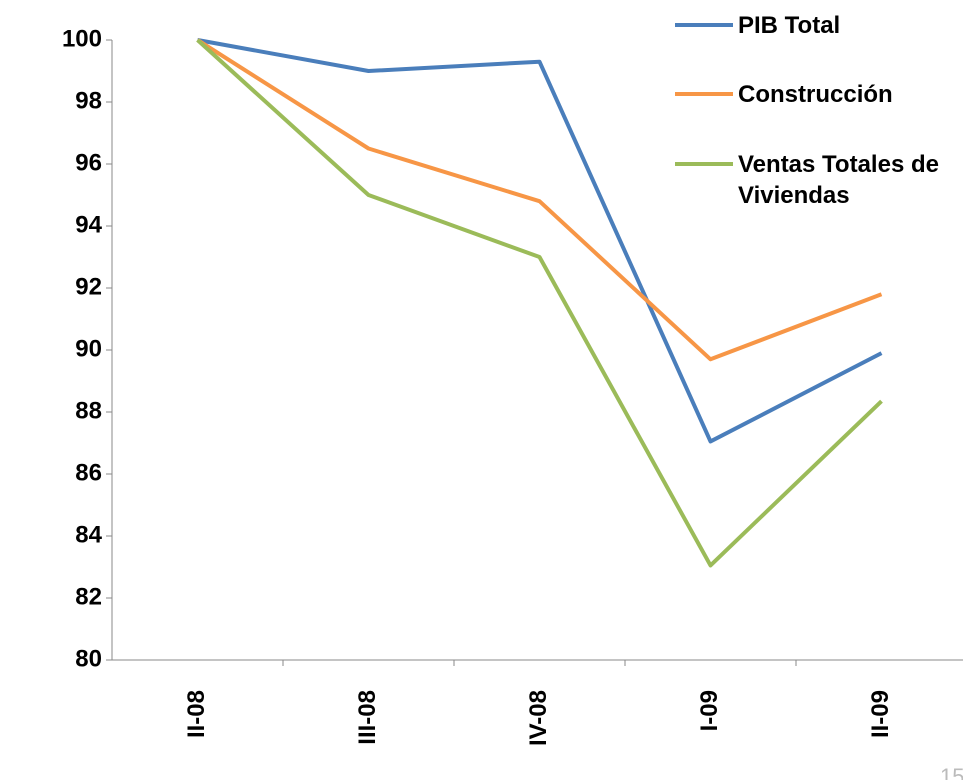 The height and width of the screenshot is (780, 963). Describe the element at coordinates (82, 38) in the screenshot. I see `y-tick-label: 100` at that location.